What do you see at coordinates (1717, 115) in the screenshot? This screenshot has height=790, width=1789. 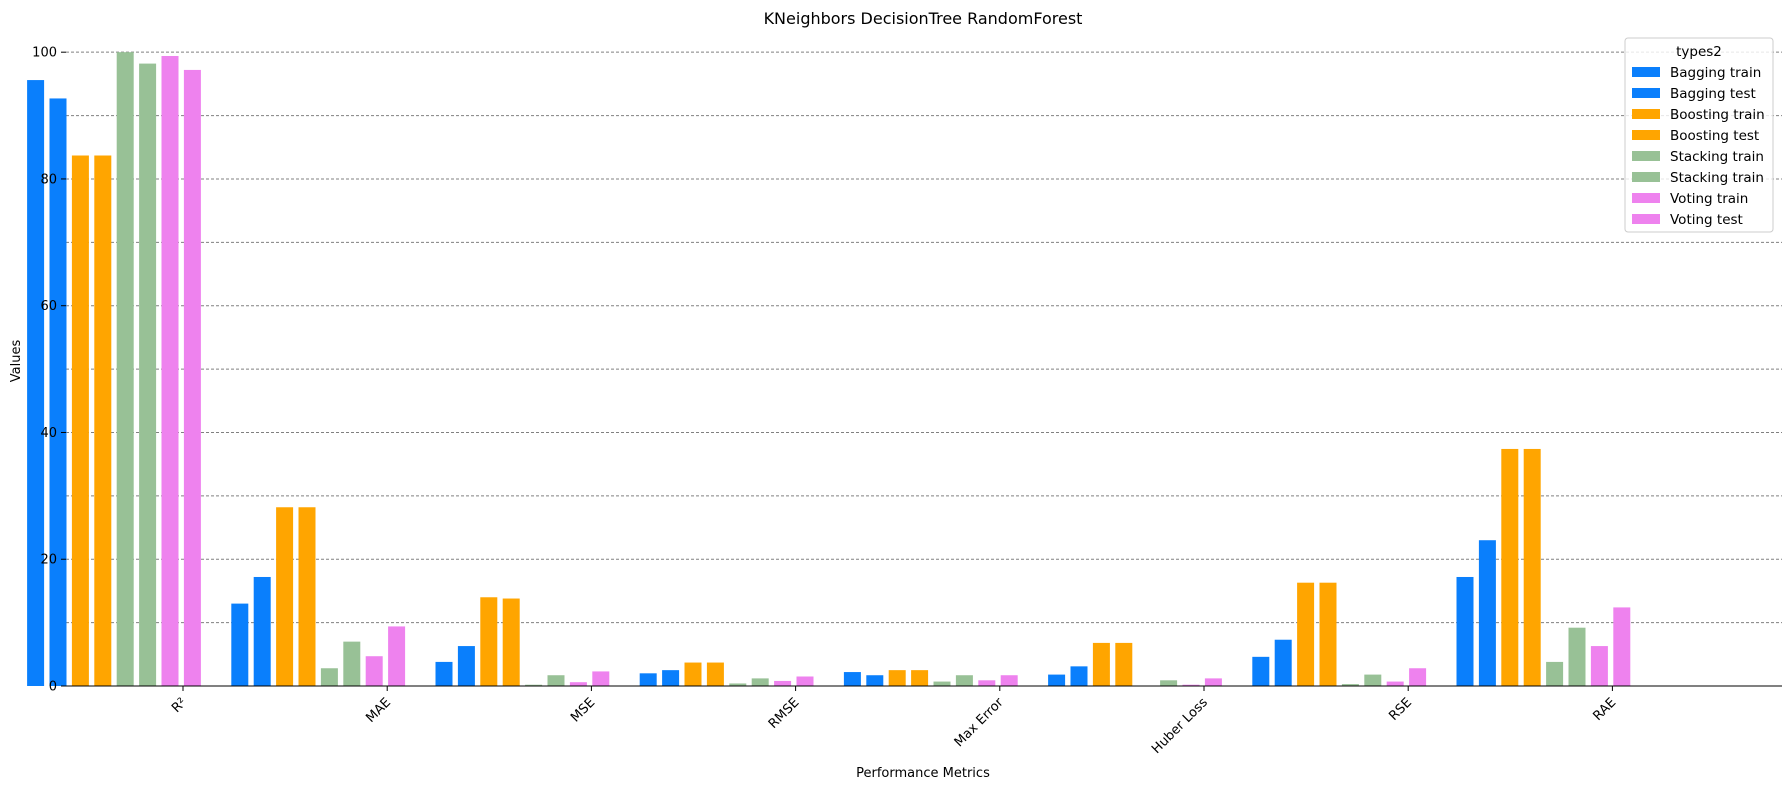 I see `legend-label: Boosting train` at bounding box center [1717, 115].